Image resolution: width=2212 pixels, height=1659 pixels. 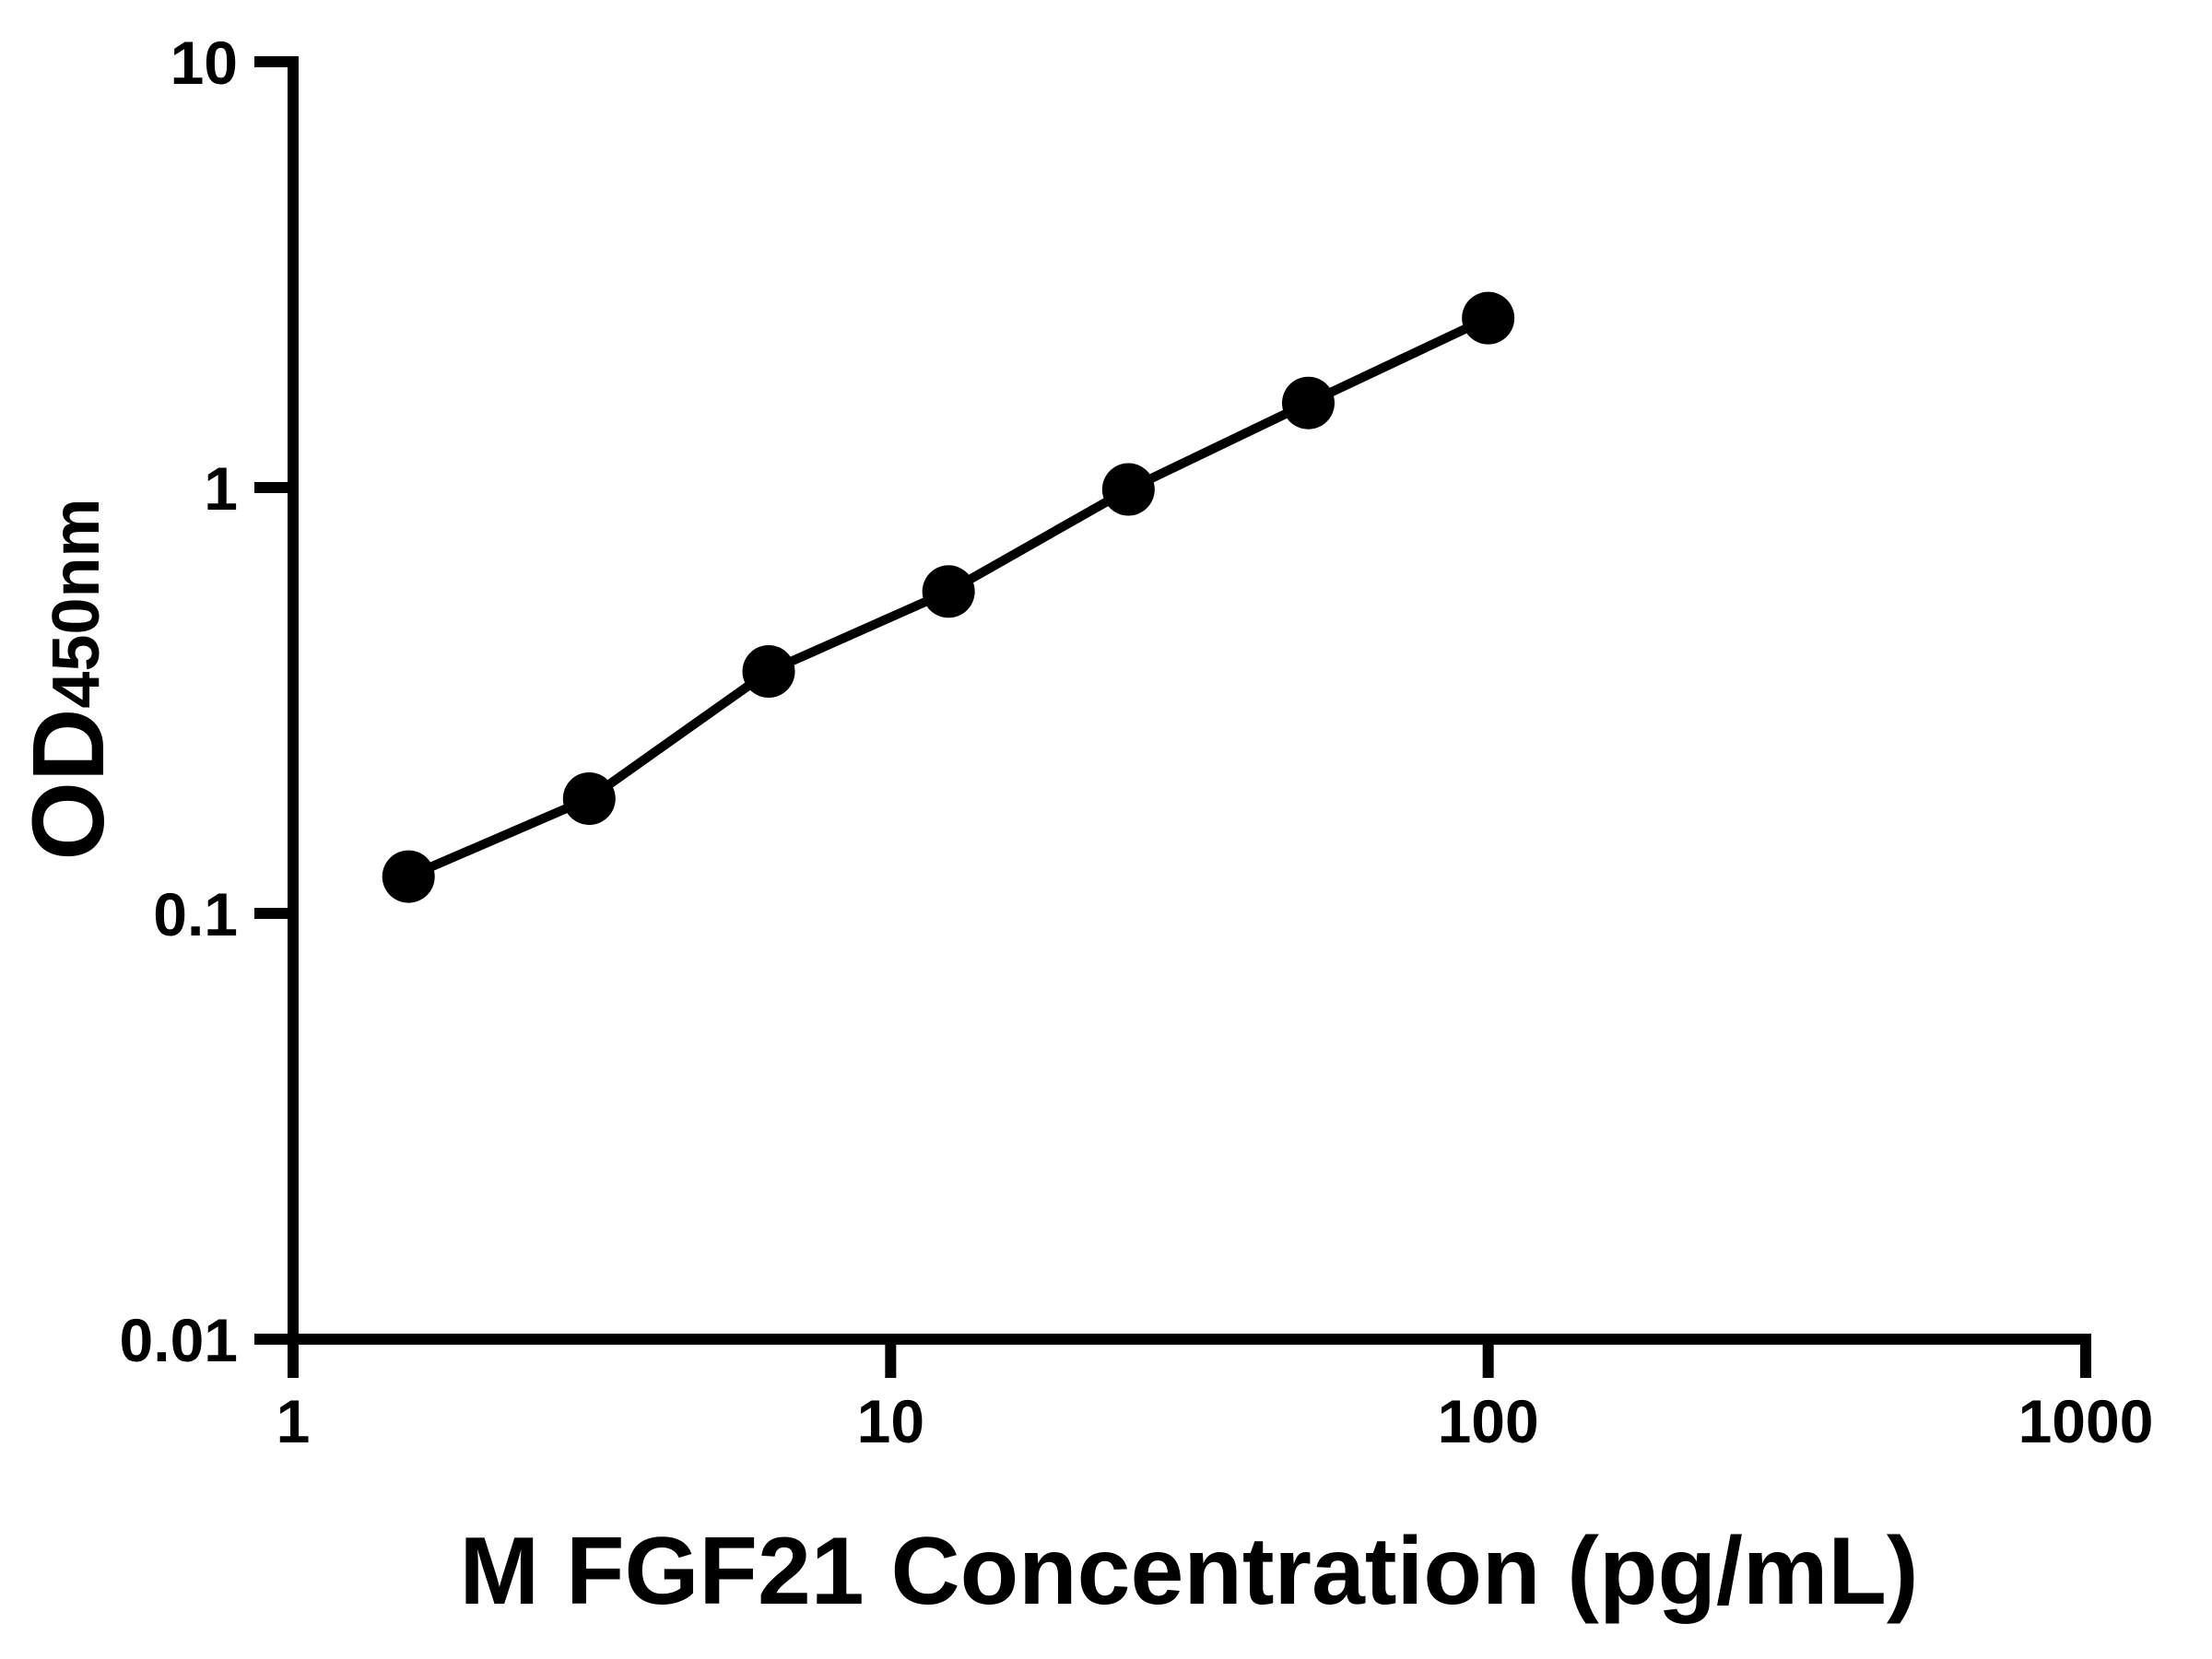 What do you see at coordinates (68, 785) in the screenshot?
I see `y-axis-title-main: OD` at bounding box center [68, 785].